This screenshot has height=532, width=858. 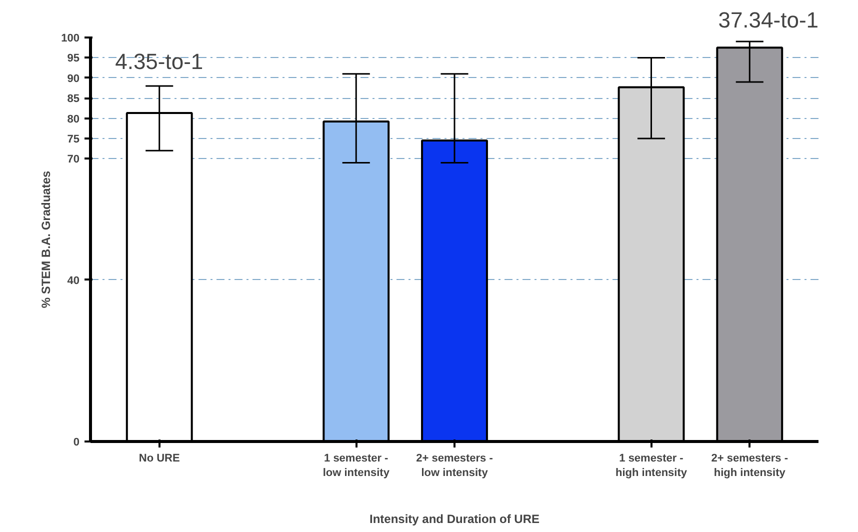 What do you see at coordinates (73, 78) in the screenshot?
I see `y-tick-label: 90` at bounding box center [73, 78].